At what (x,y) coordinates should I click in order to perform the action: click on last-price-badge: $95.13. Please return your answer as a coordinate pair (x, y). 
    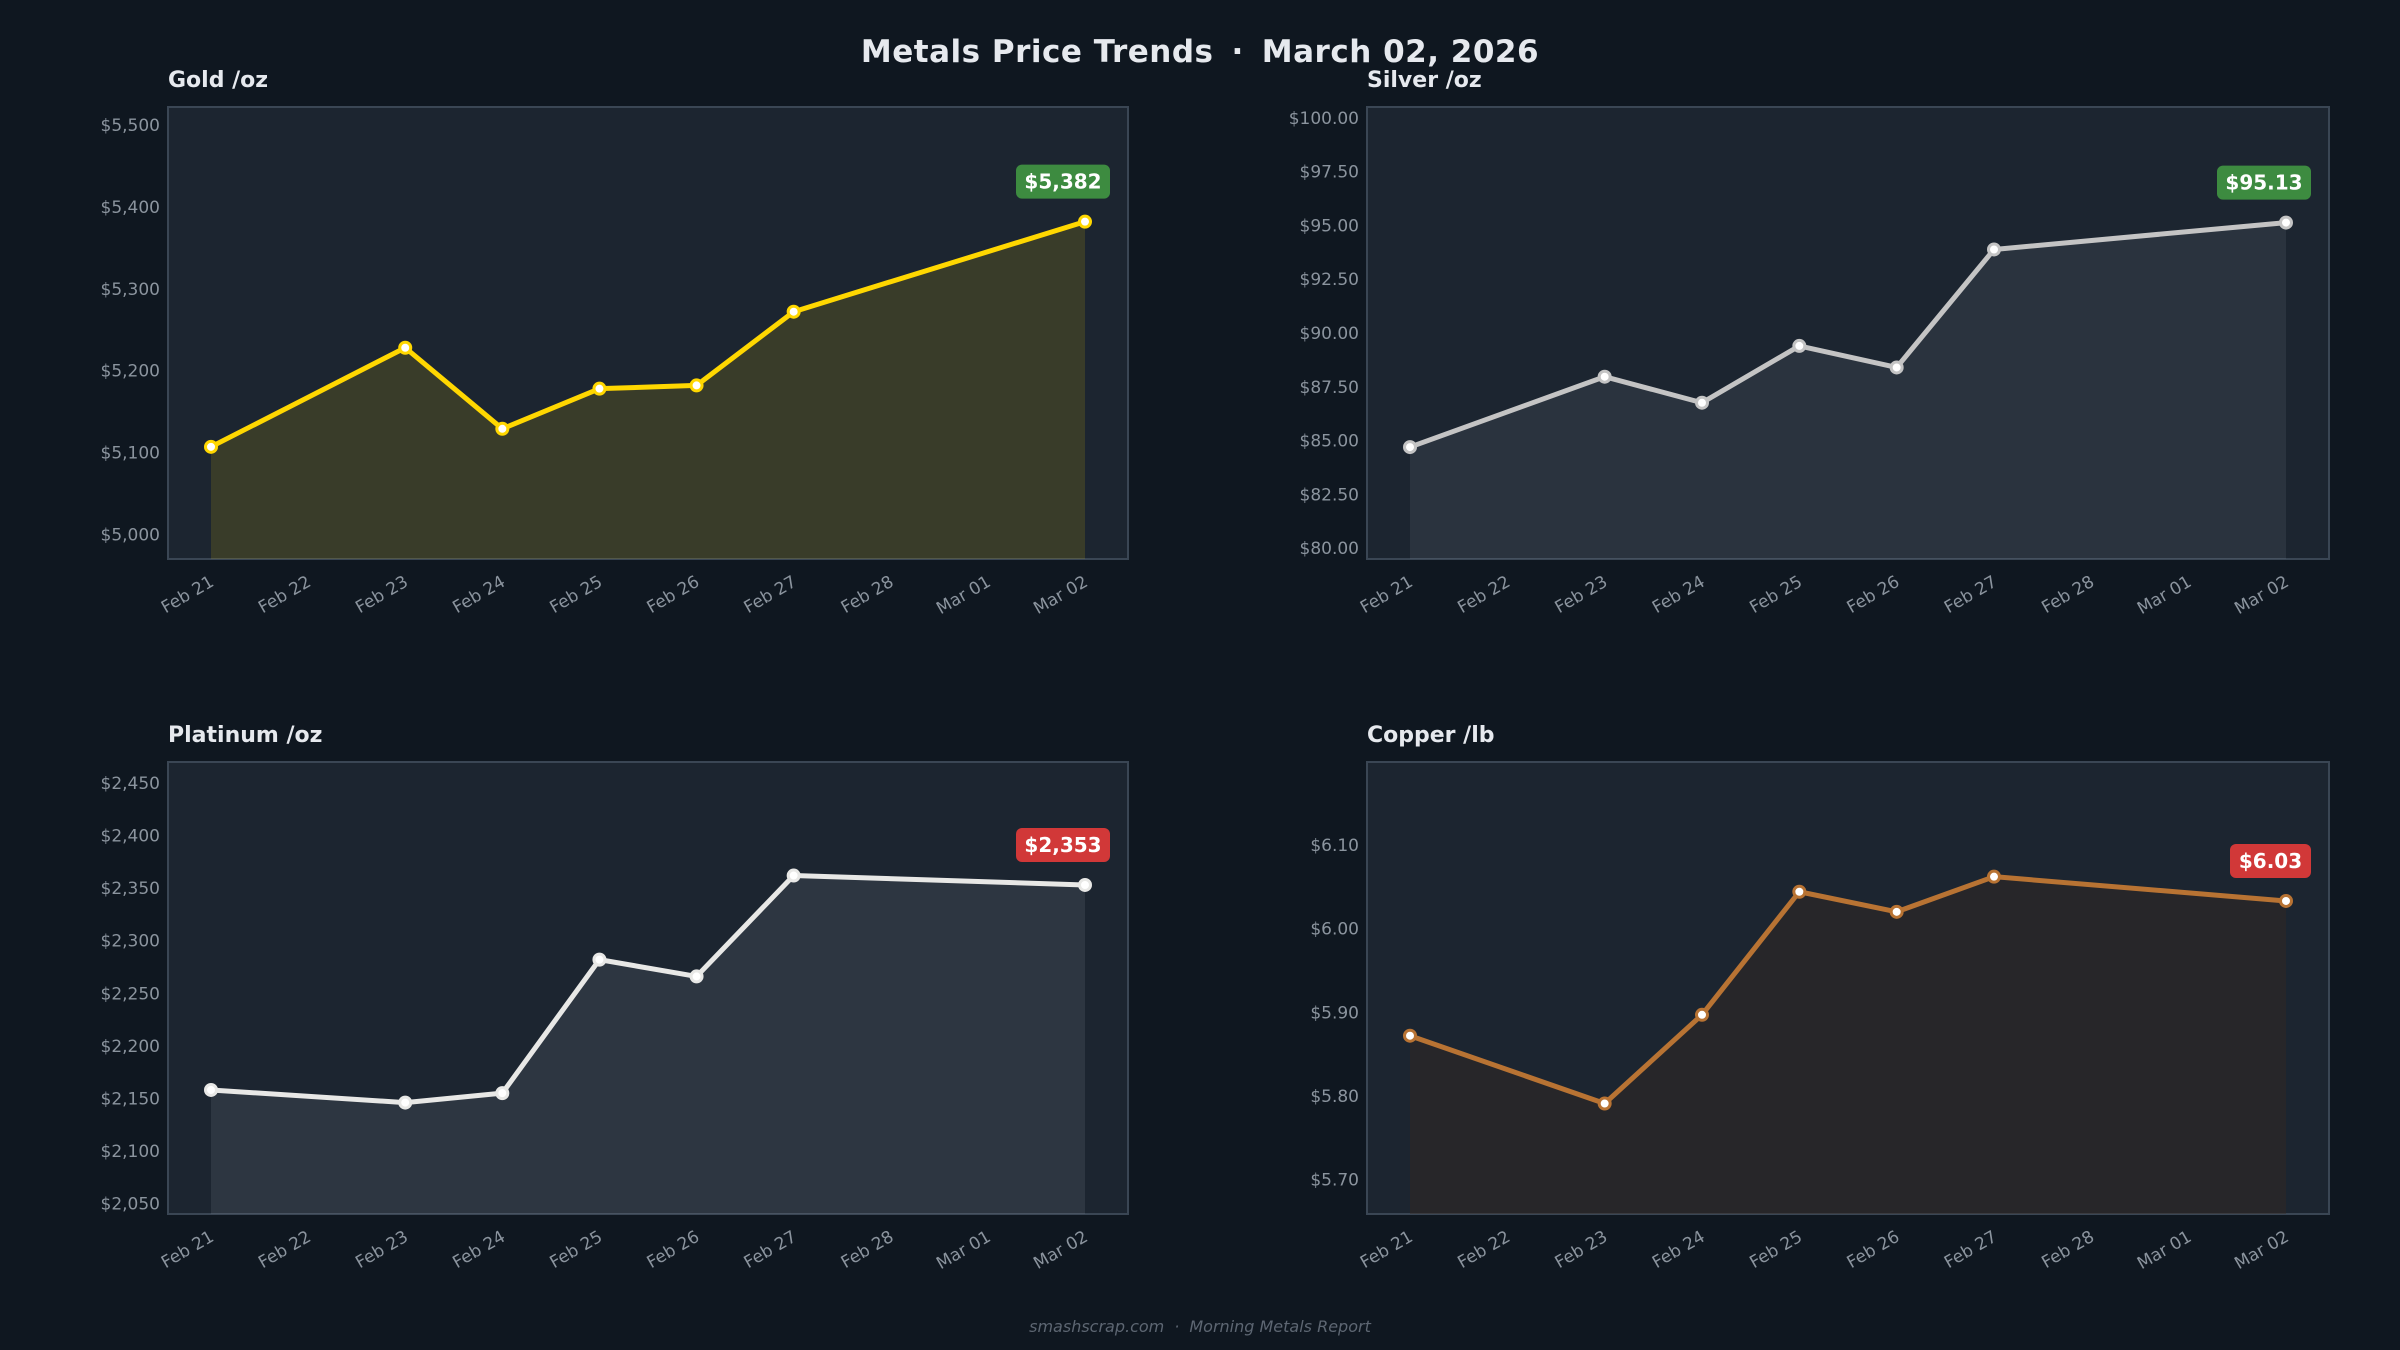
    Looking at the image, I should click on (2264, 182).